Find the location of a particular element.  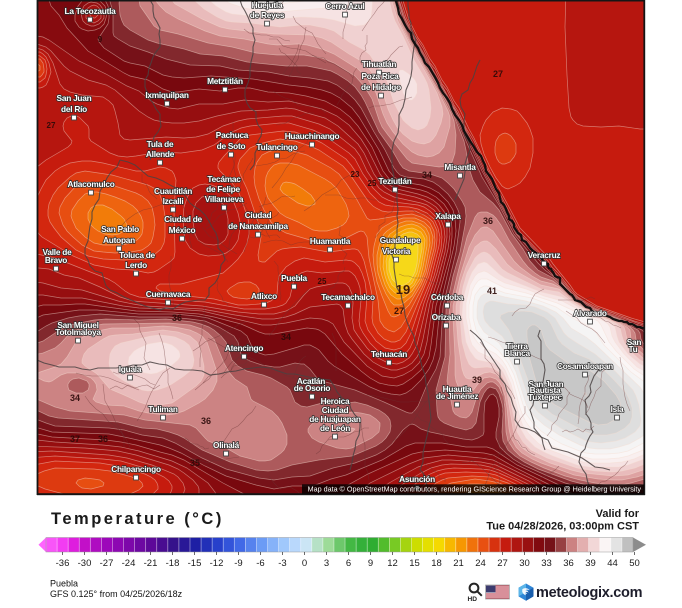

svg-text: Asunción is located at coordinates (417, 479).